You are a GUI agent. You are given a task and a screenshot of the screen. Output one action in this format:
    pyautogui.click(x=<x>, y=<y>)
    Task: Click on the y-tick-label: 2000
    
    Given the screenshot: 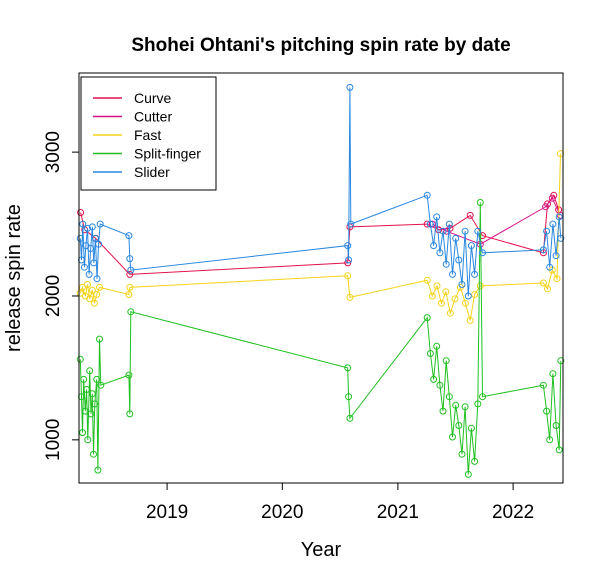 What is the action you would take?
    pyautogui.click(x=53, y=296)
    